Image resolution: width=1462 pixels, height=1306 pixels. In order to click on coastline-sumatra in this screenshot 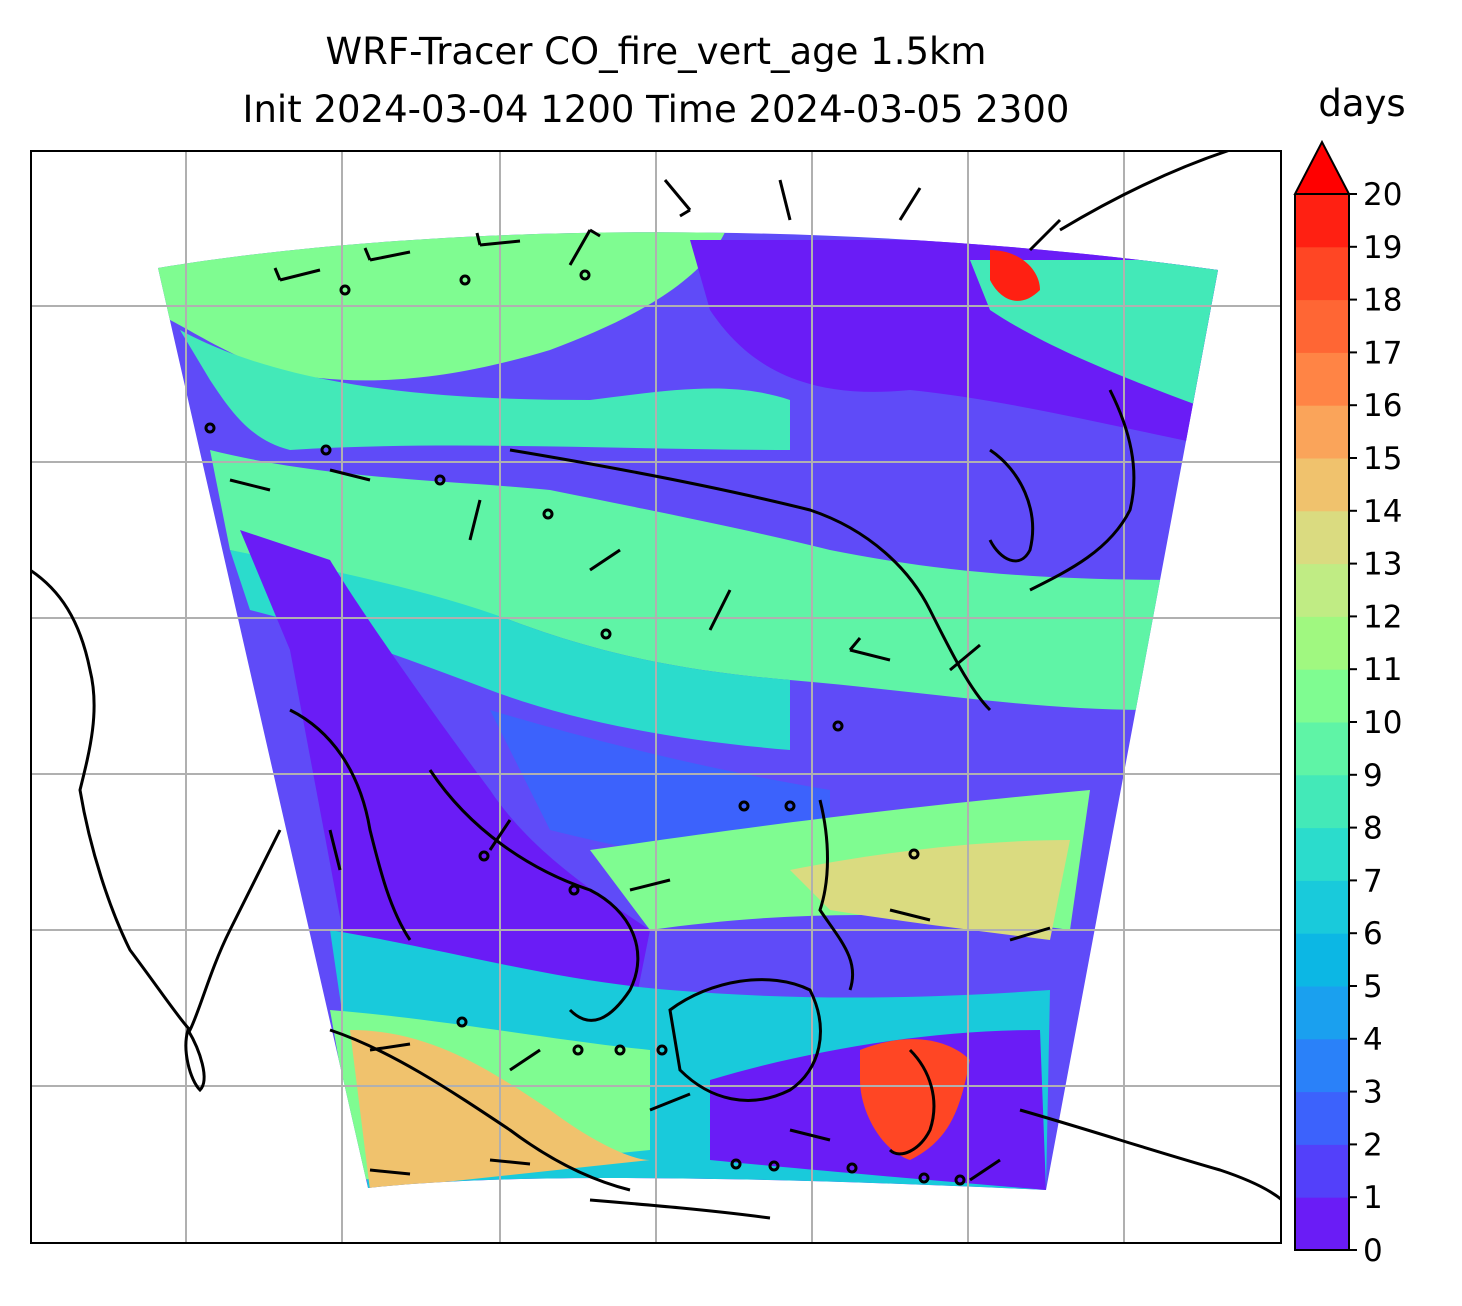, I will do `click(480, 1110)`.